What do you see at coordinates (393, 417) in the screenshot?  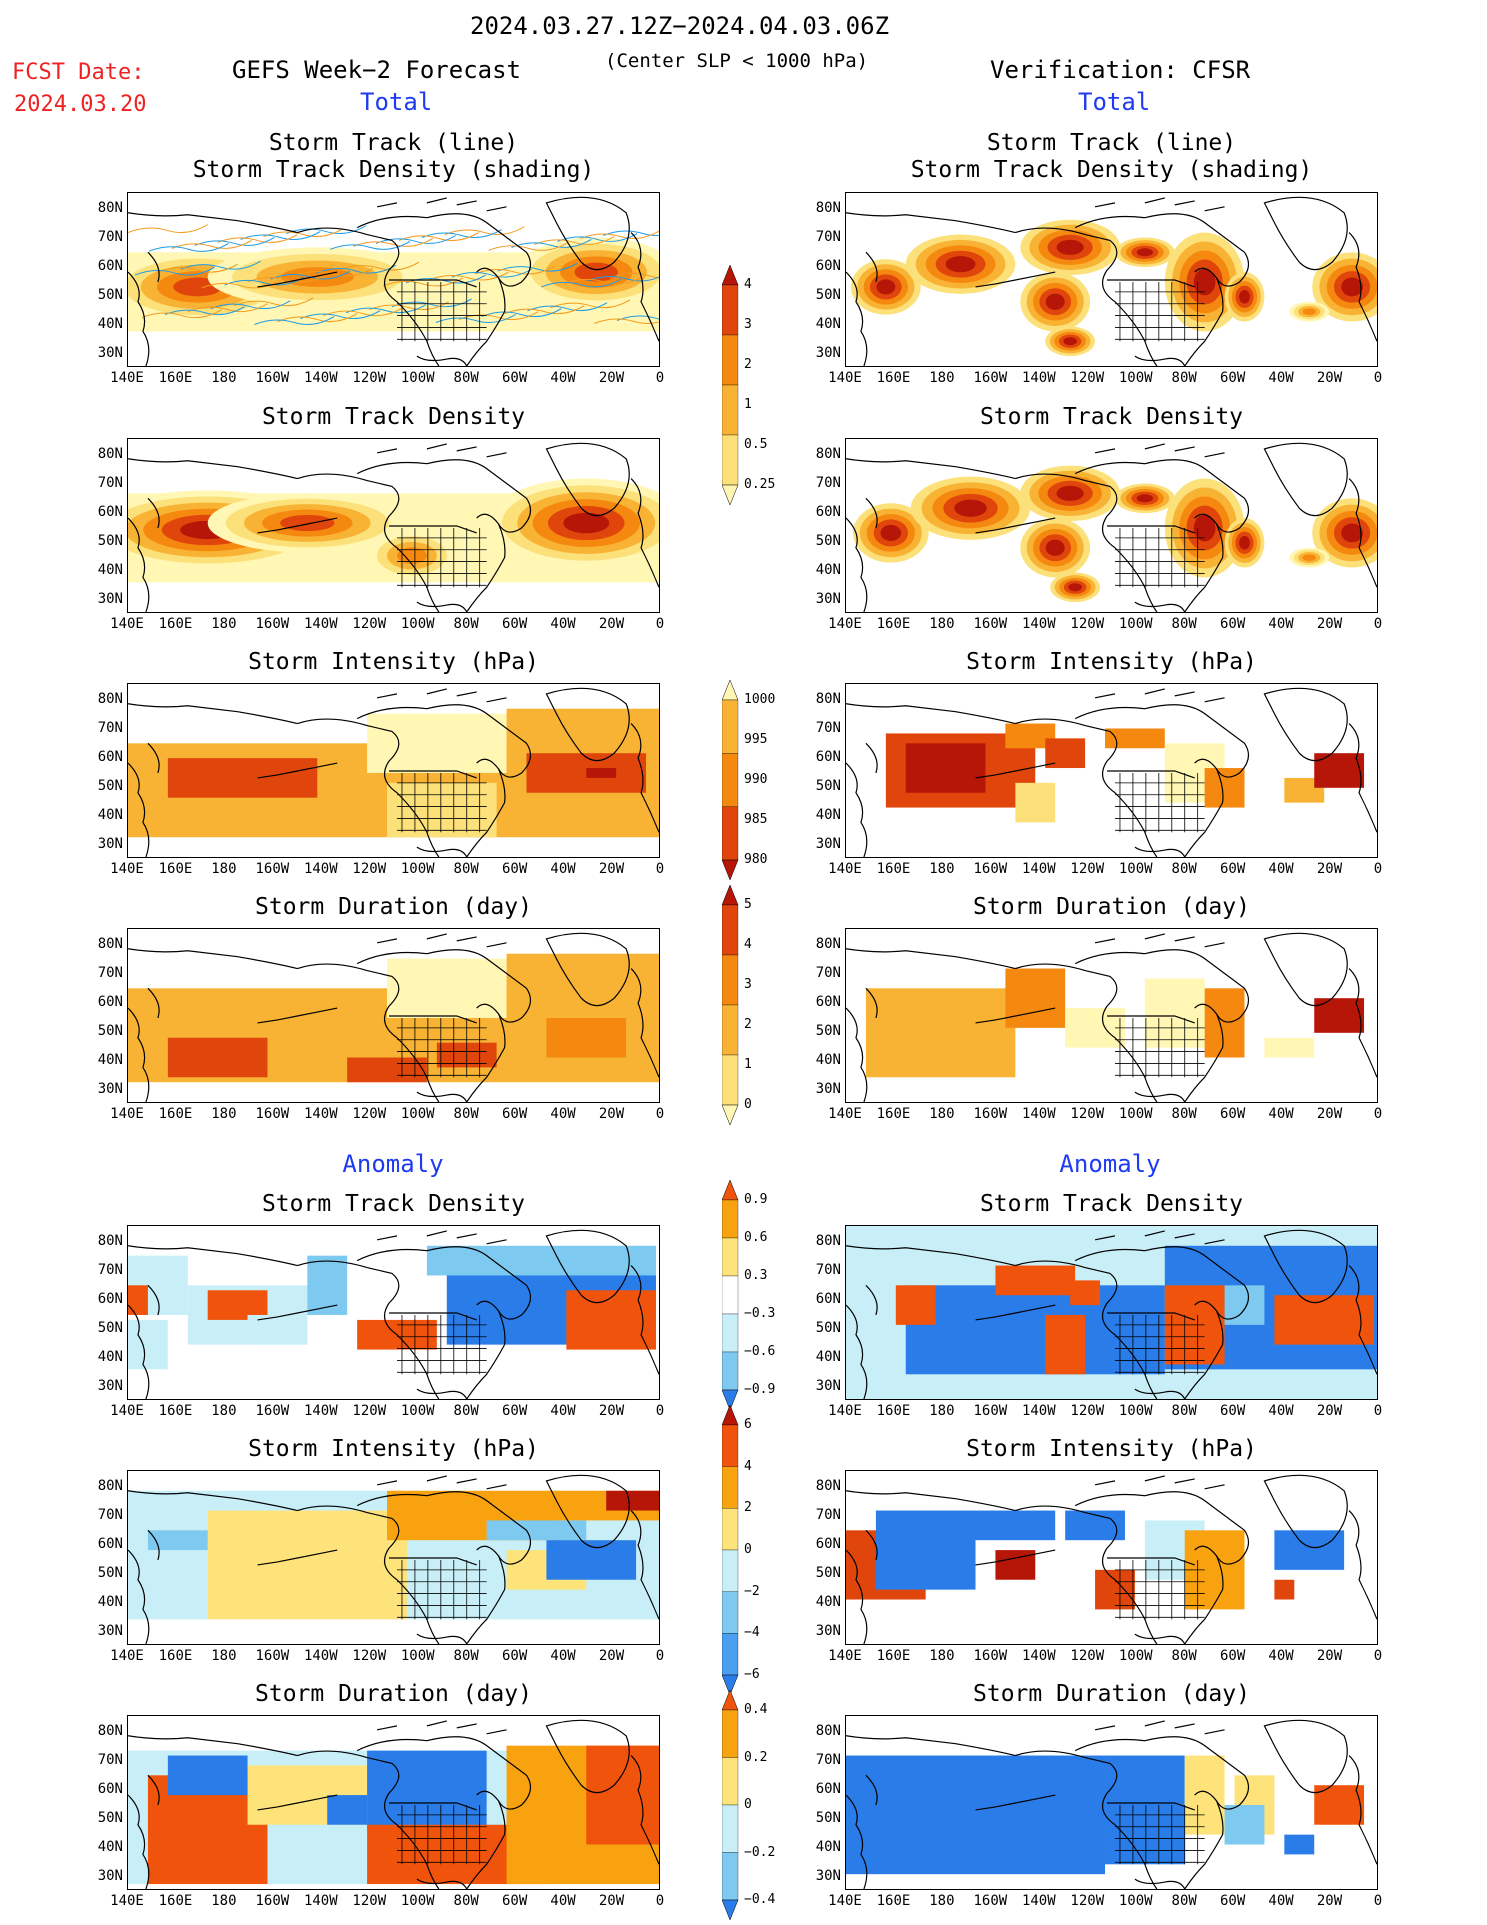 I see `panel-title-forecast-1-0: Storm Track Density` at bounding box center [393, 417].